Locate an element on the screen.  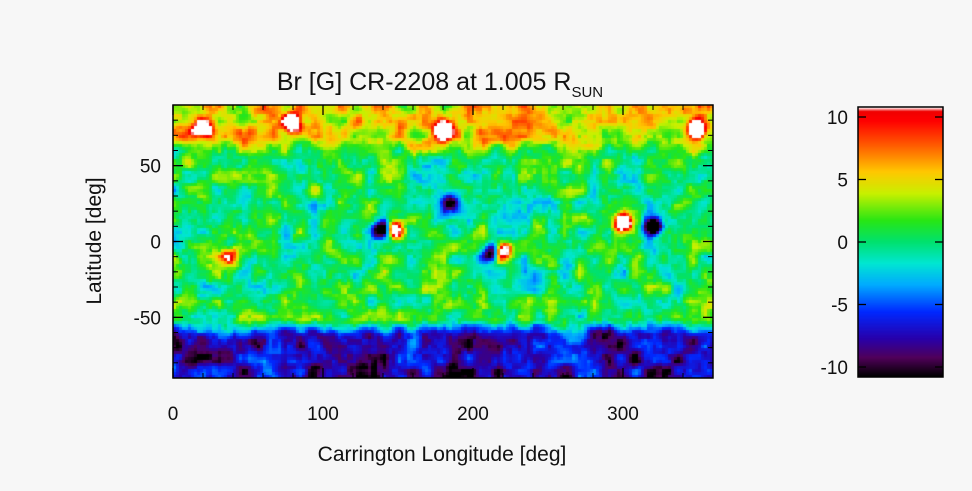
x-axis-label: Carrington Longitude [deg] is located at coordinates (442, 454).